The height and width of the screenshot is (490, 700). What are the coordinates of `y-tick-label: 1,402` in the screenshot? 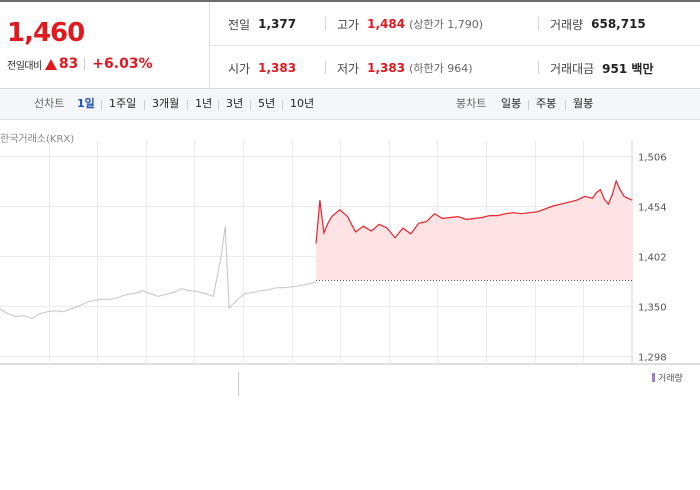 It's located at (652, 258).